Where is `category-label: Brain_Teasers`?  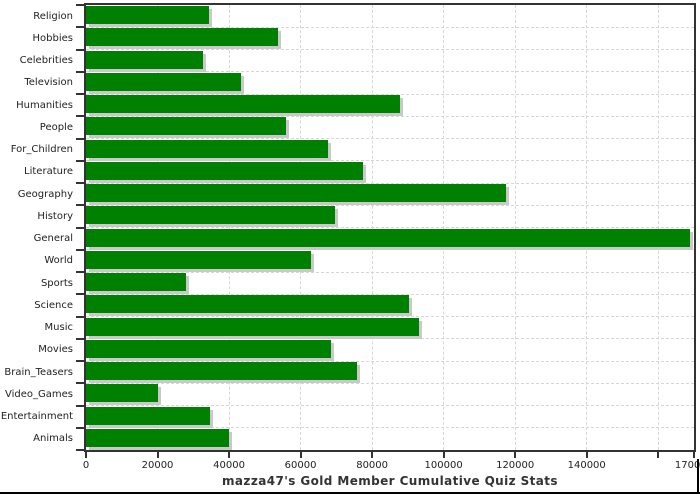 category-label: Brain_Teasers is located at coordinates (38, 372).